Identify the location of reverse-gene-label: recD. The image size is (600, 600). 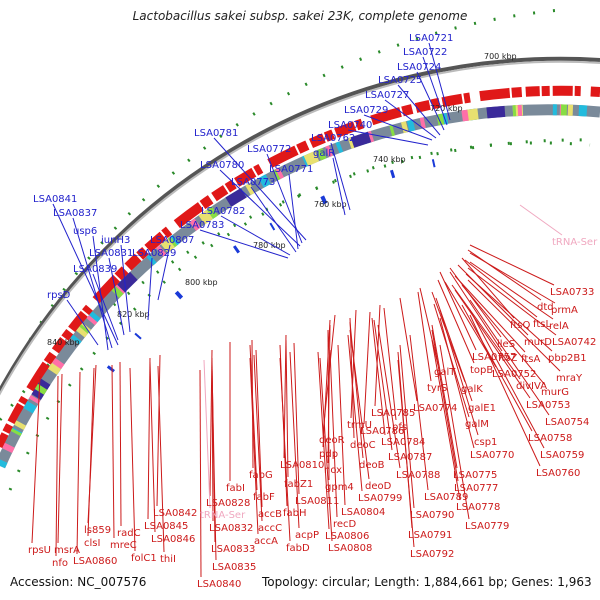
(345, 524).